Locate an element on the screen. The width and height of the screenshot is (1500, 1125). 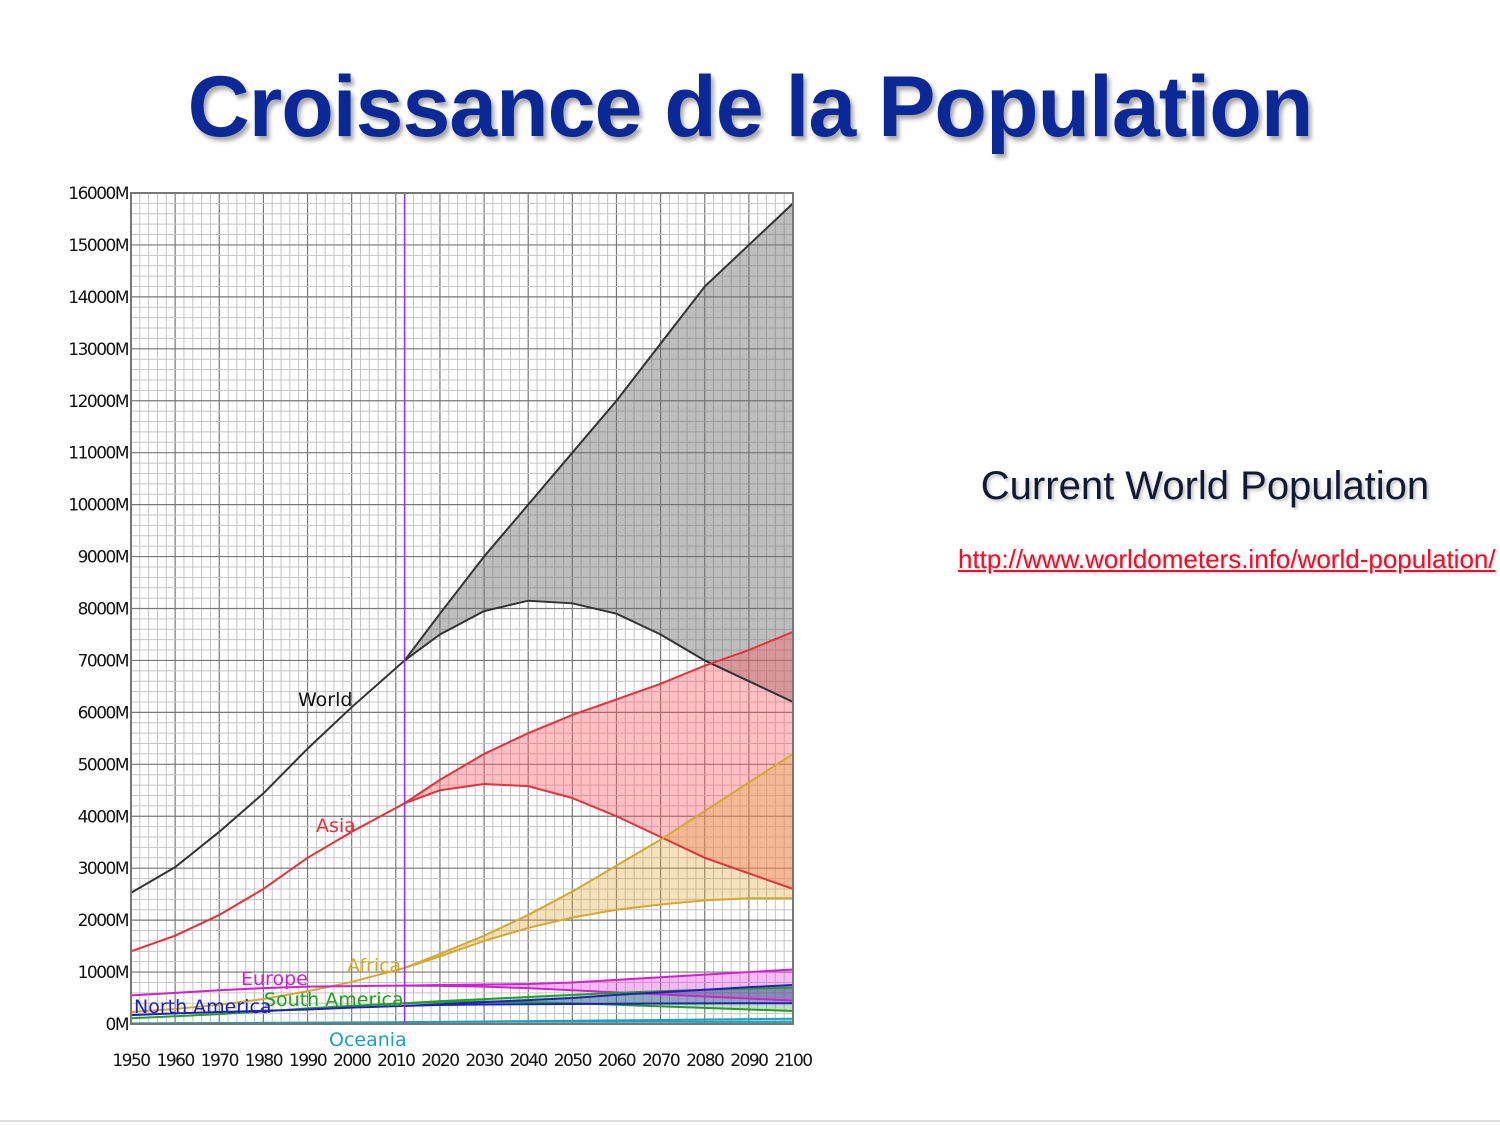
oceania-label: Oceania is located at coordinates (368, 1040).